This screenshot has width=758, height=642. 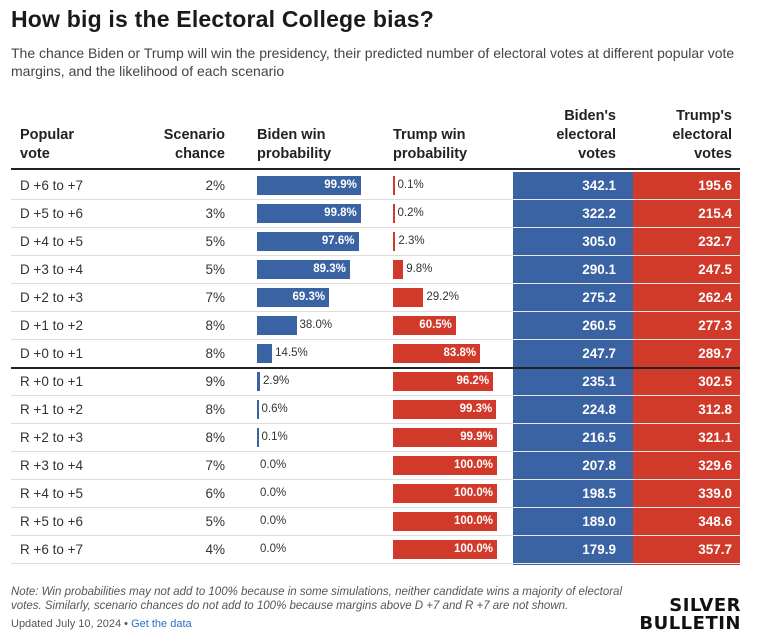 What do you see at coordinates (375, 354) in the screenshot?
I see `table-row: D +0 to +1 8% 14.5% 83.8% 247.7 289.7` at bounding box center [375, 354].